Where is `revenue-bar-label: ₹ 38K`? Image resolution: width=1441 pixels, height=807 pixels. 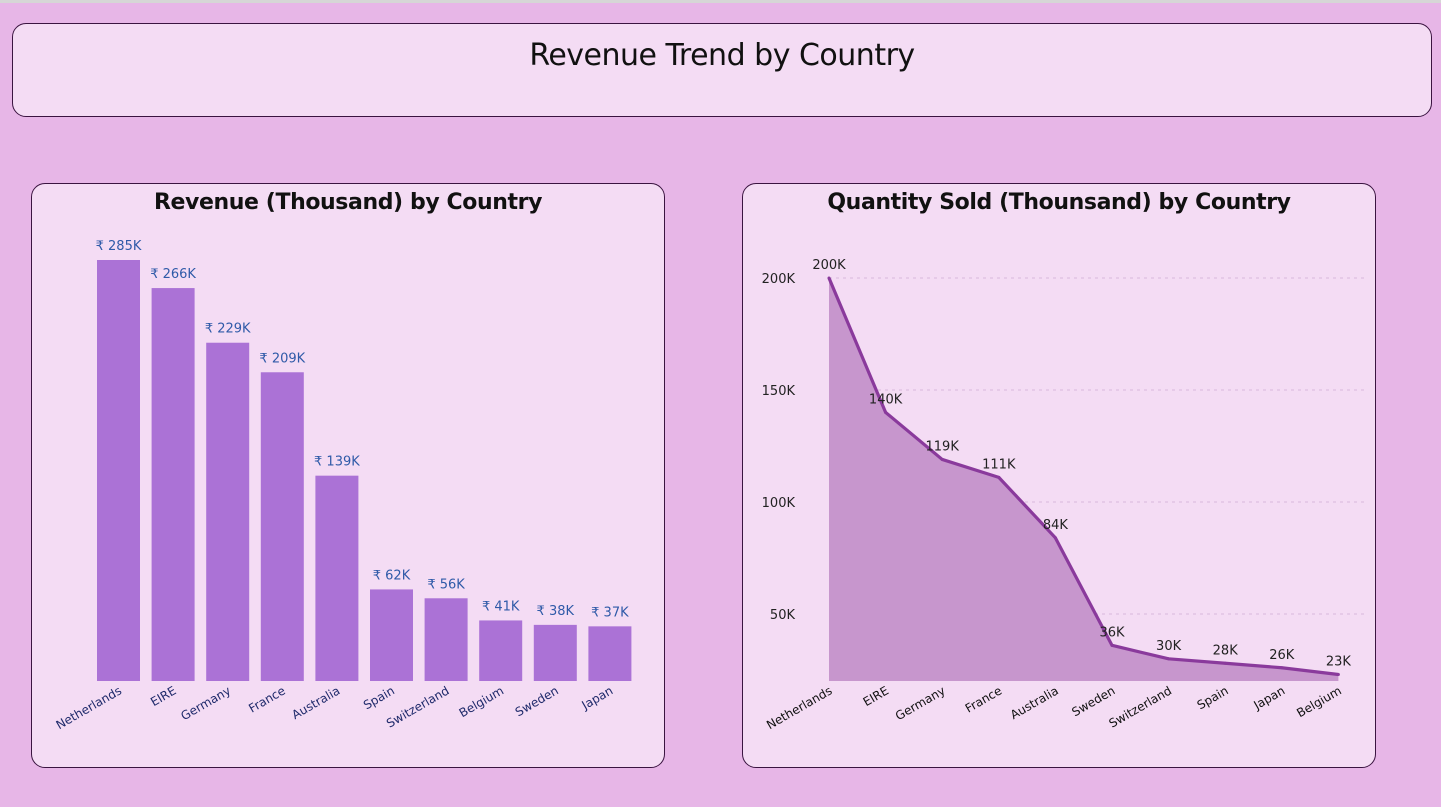 revenue-bar-label: ₹ 38K is located at coordinates (556, 611).